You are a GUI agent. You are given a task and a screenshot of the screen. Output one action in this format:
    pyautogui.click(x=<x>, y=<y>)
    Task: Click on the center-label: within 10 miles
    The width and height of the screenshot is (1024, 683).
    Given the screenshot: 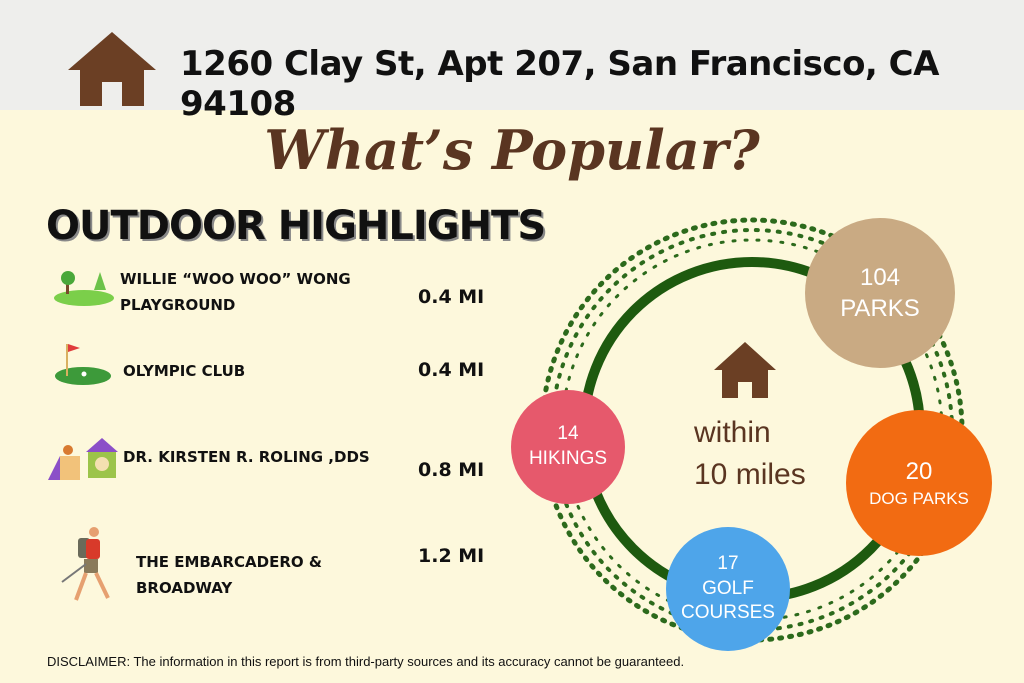 What is the action you would take?
    pyautogui.click(x=750, y=453)
    